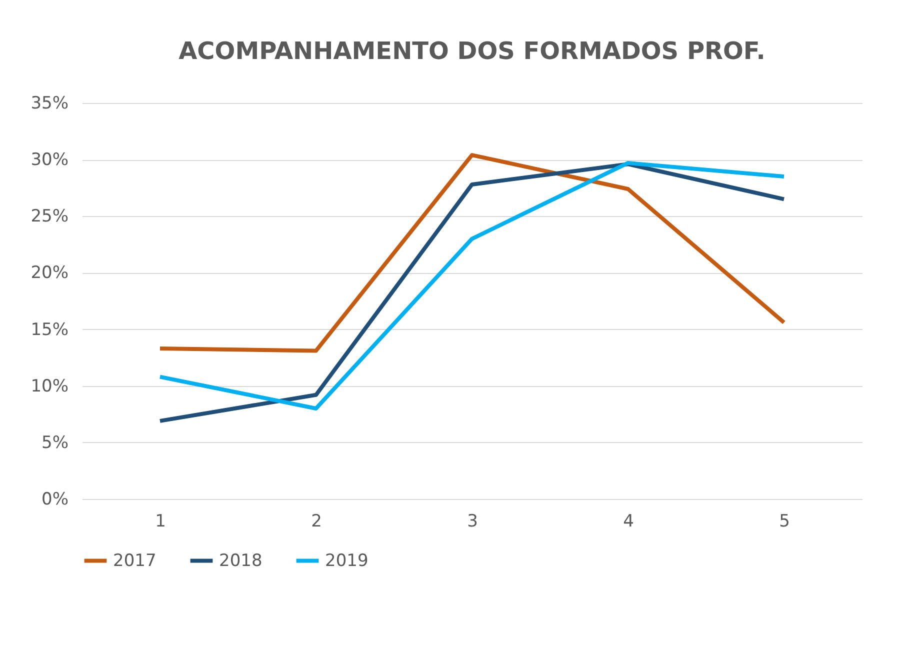  I want to click on y-tick-label: 5%, so click(55, 442).